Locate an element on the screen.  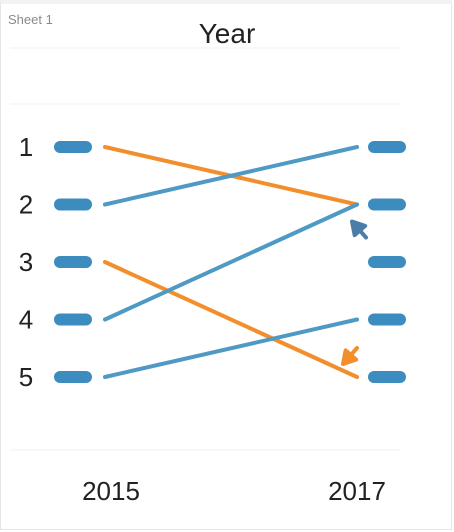
rank-label-1: 1 is located at coordinates (26, 147).